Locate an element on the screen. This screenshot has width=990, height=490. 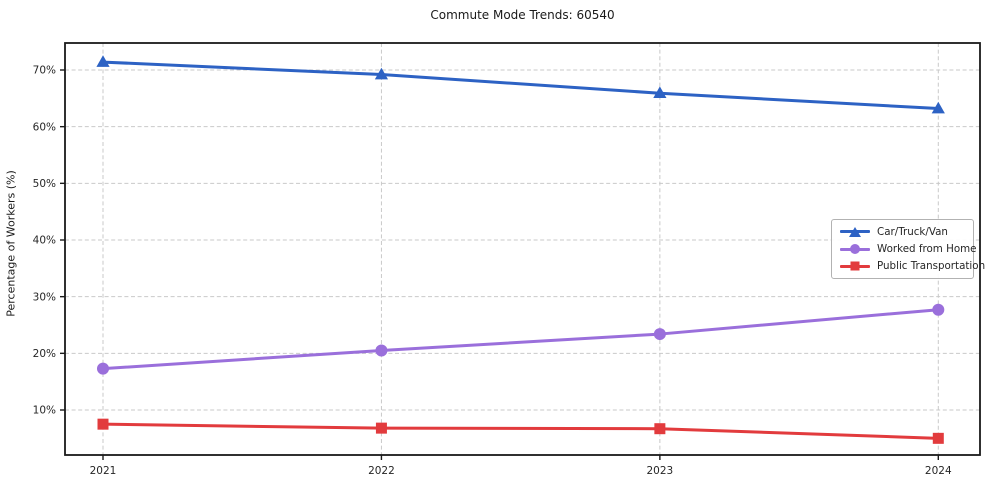
svg-text: 2024 is located at coordinates (938, 471).